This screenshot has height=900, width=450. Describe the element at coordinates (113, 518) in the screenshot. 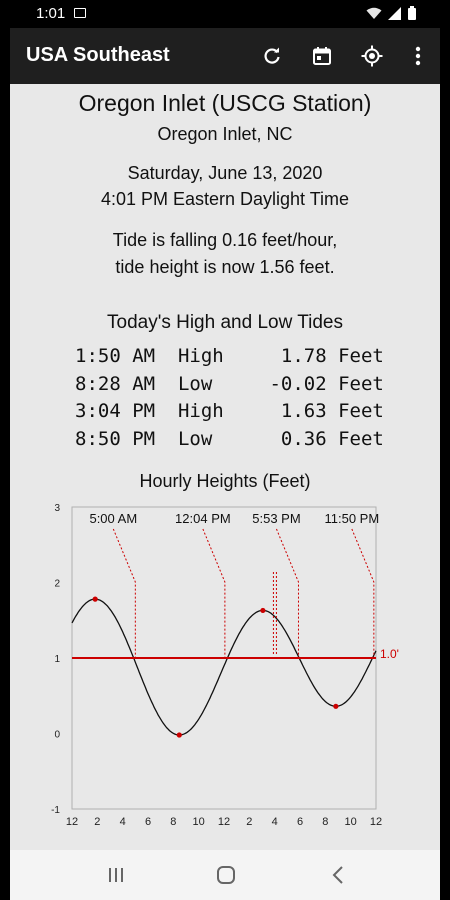

I see `crossing-time-label: 5:00 AM` at that location.